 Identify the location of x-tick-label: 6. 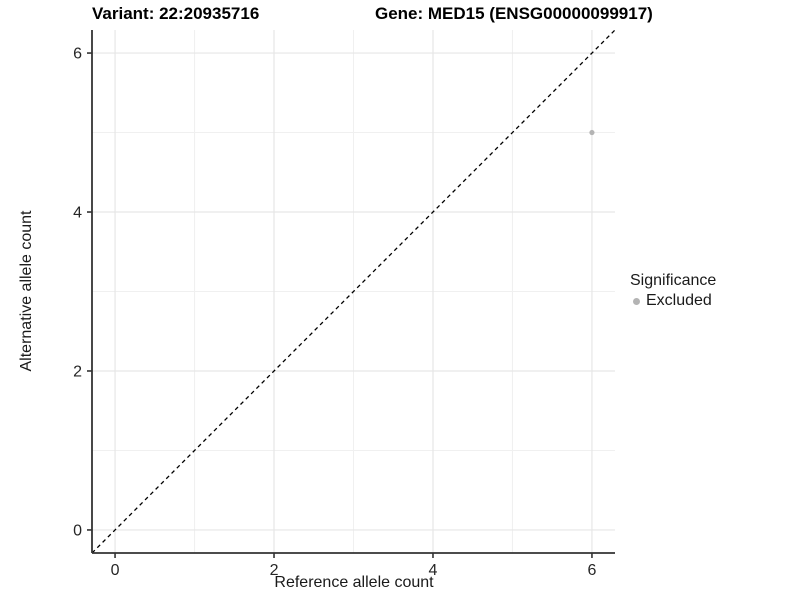
(591, 570).